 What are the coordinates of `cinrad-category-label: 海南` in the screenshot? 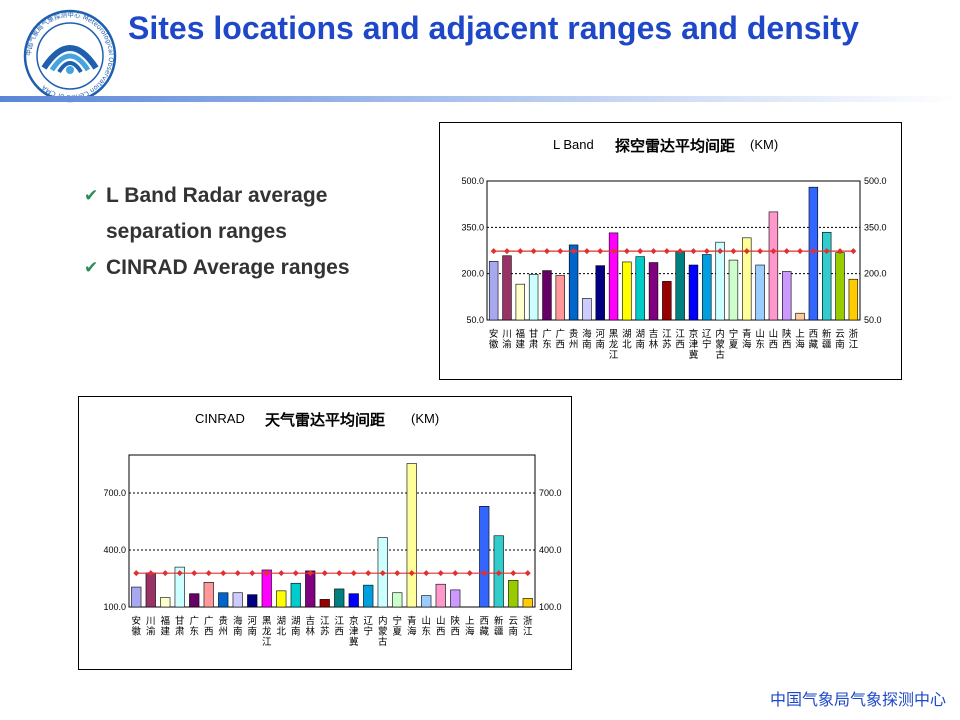 It's located at (238, 626).